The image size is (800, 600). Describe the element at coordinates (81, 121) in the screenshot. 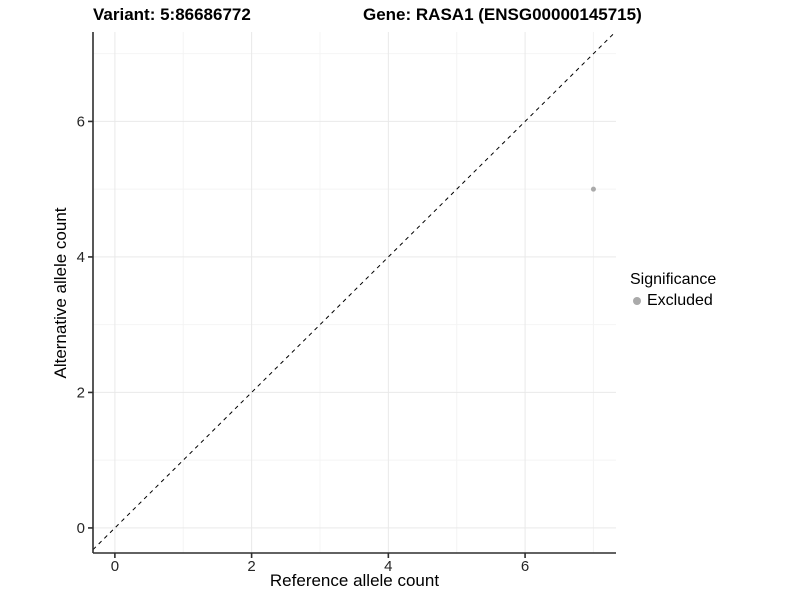

I see `y-tick-label: 6` at that location.